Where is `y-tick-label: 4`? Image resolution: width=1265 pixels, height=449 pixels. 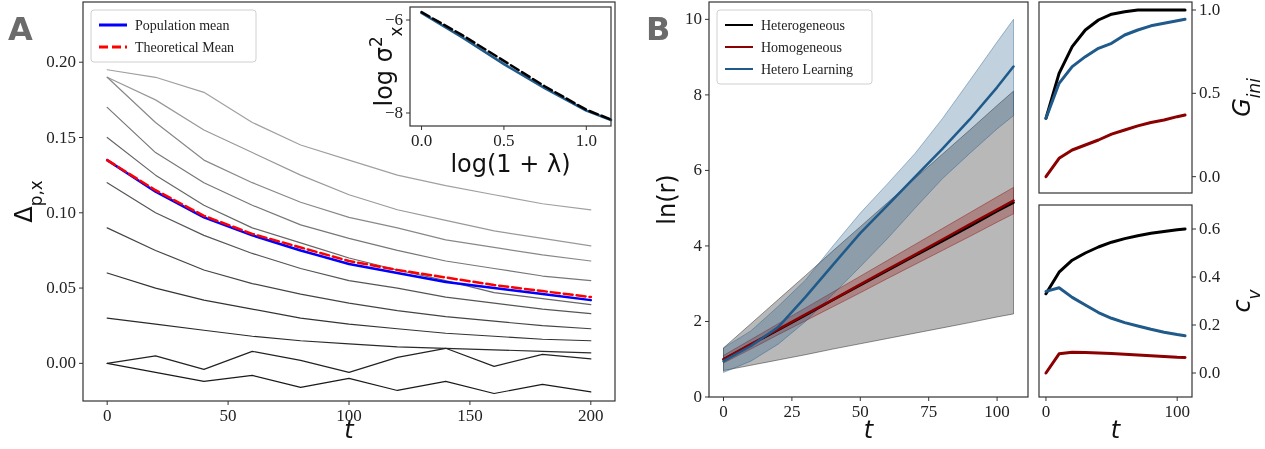 y-tick-label: 4 is located at coordinates (698, 245).